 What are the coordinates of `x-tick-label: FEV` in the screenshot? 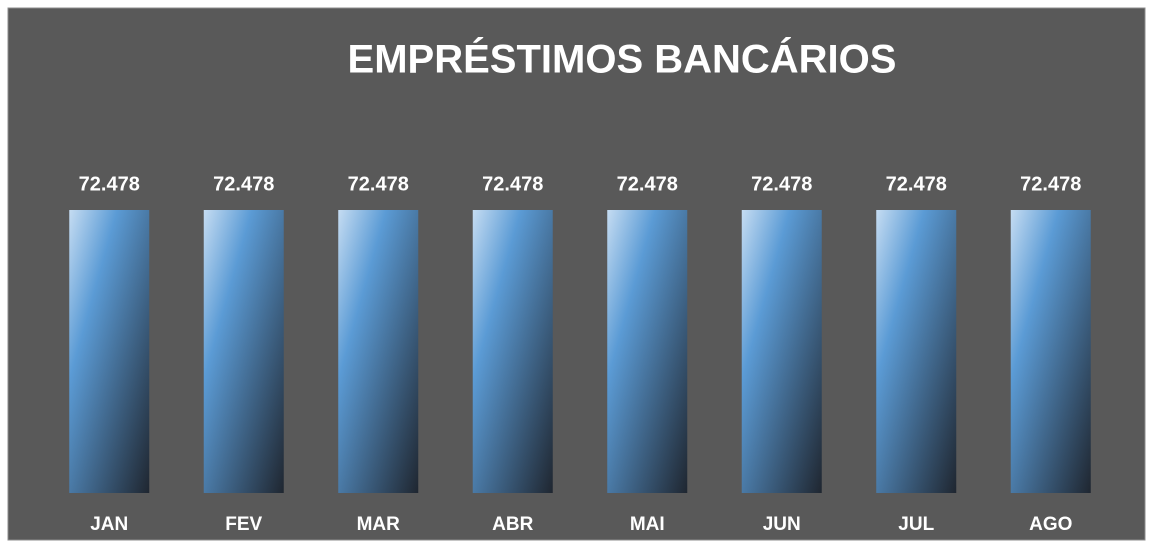 It's located at (243, 524).